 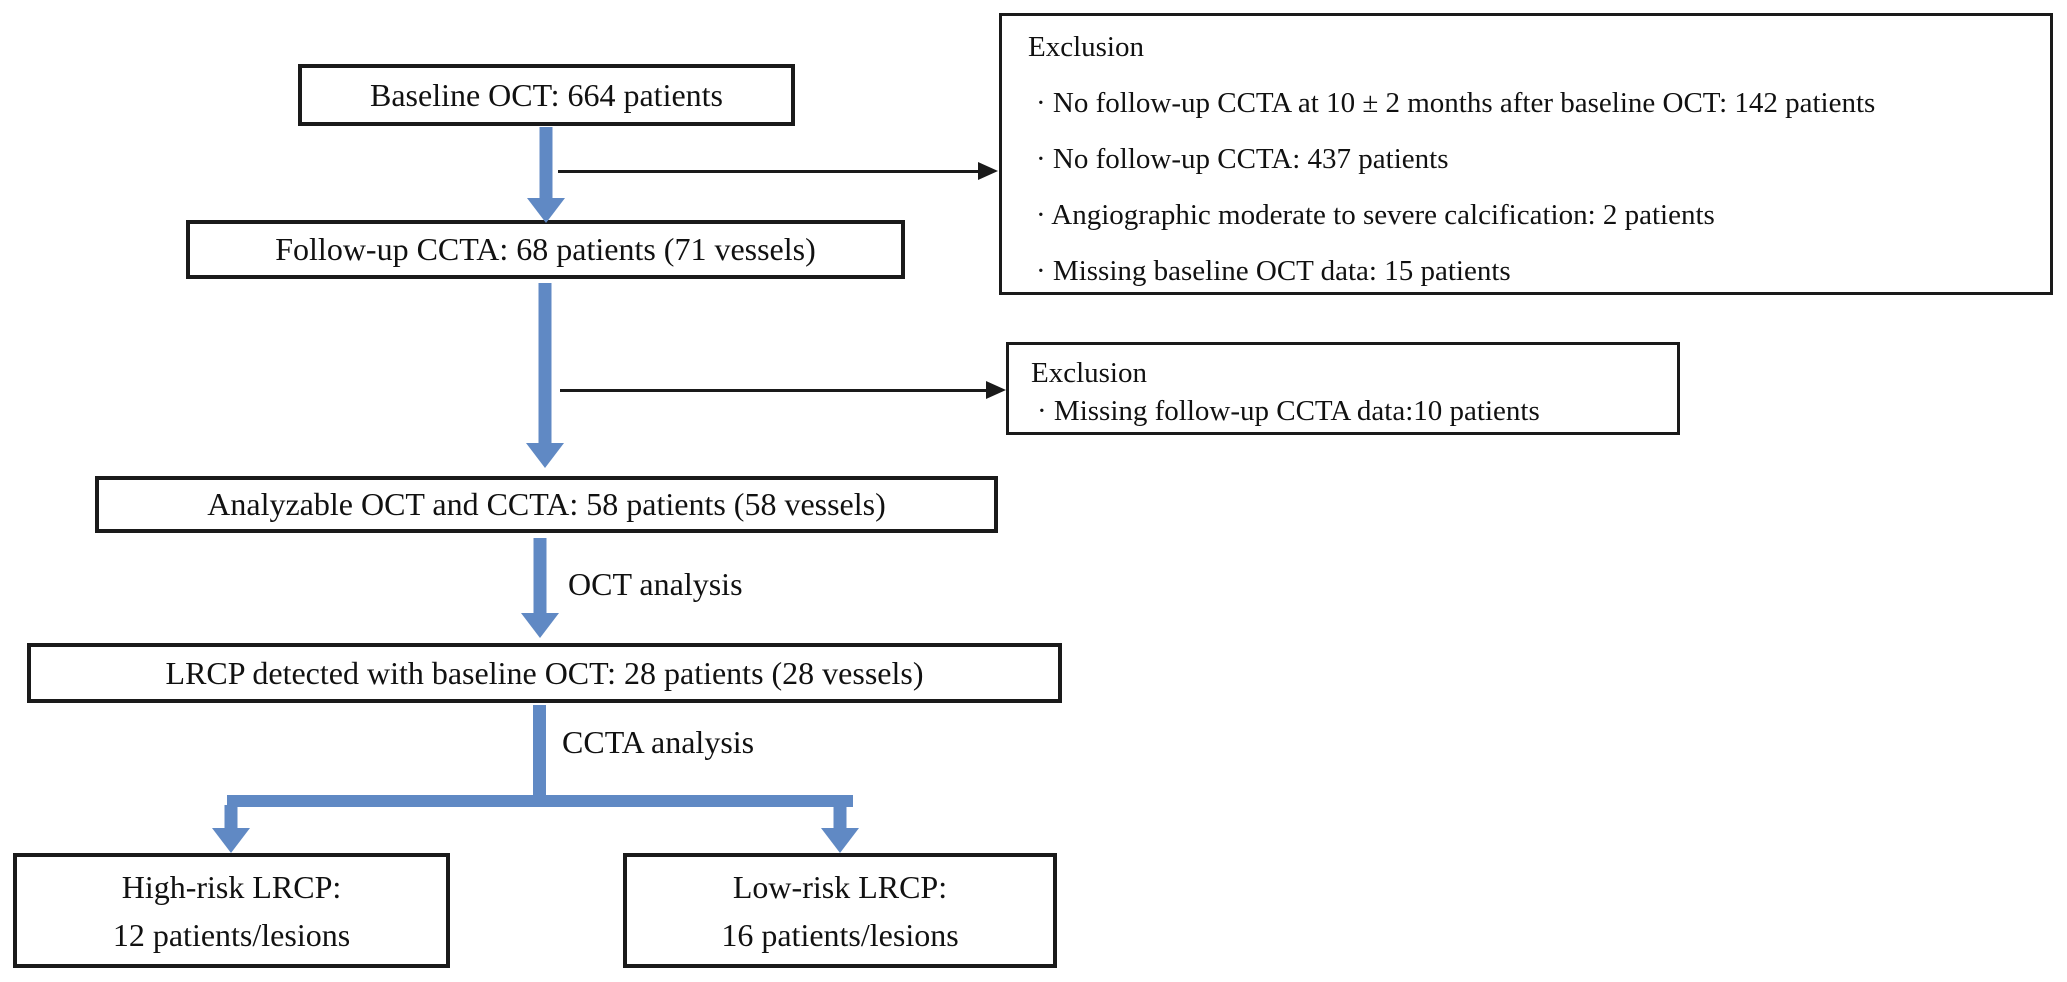 What do you see at coordinates (231, 910) in the screenshot?
I see `node-high-risk: High-risk LRCP: 12 patients/lesions` at bounding box center [231, 910].